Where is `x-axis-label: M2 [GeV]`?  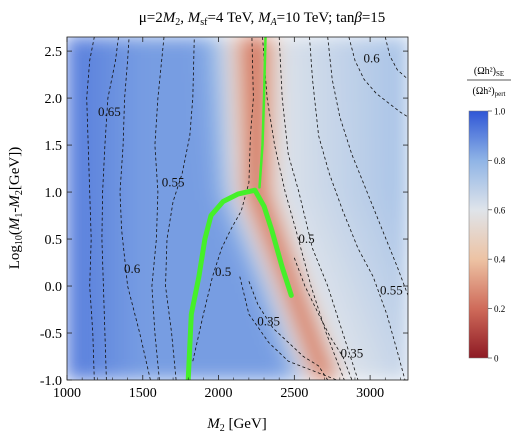 x-axis-label: M2 [GeV] is located at coordinates (236, 425).